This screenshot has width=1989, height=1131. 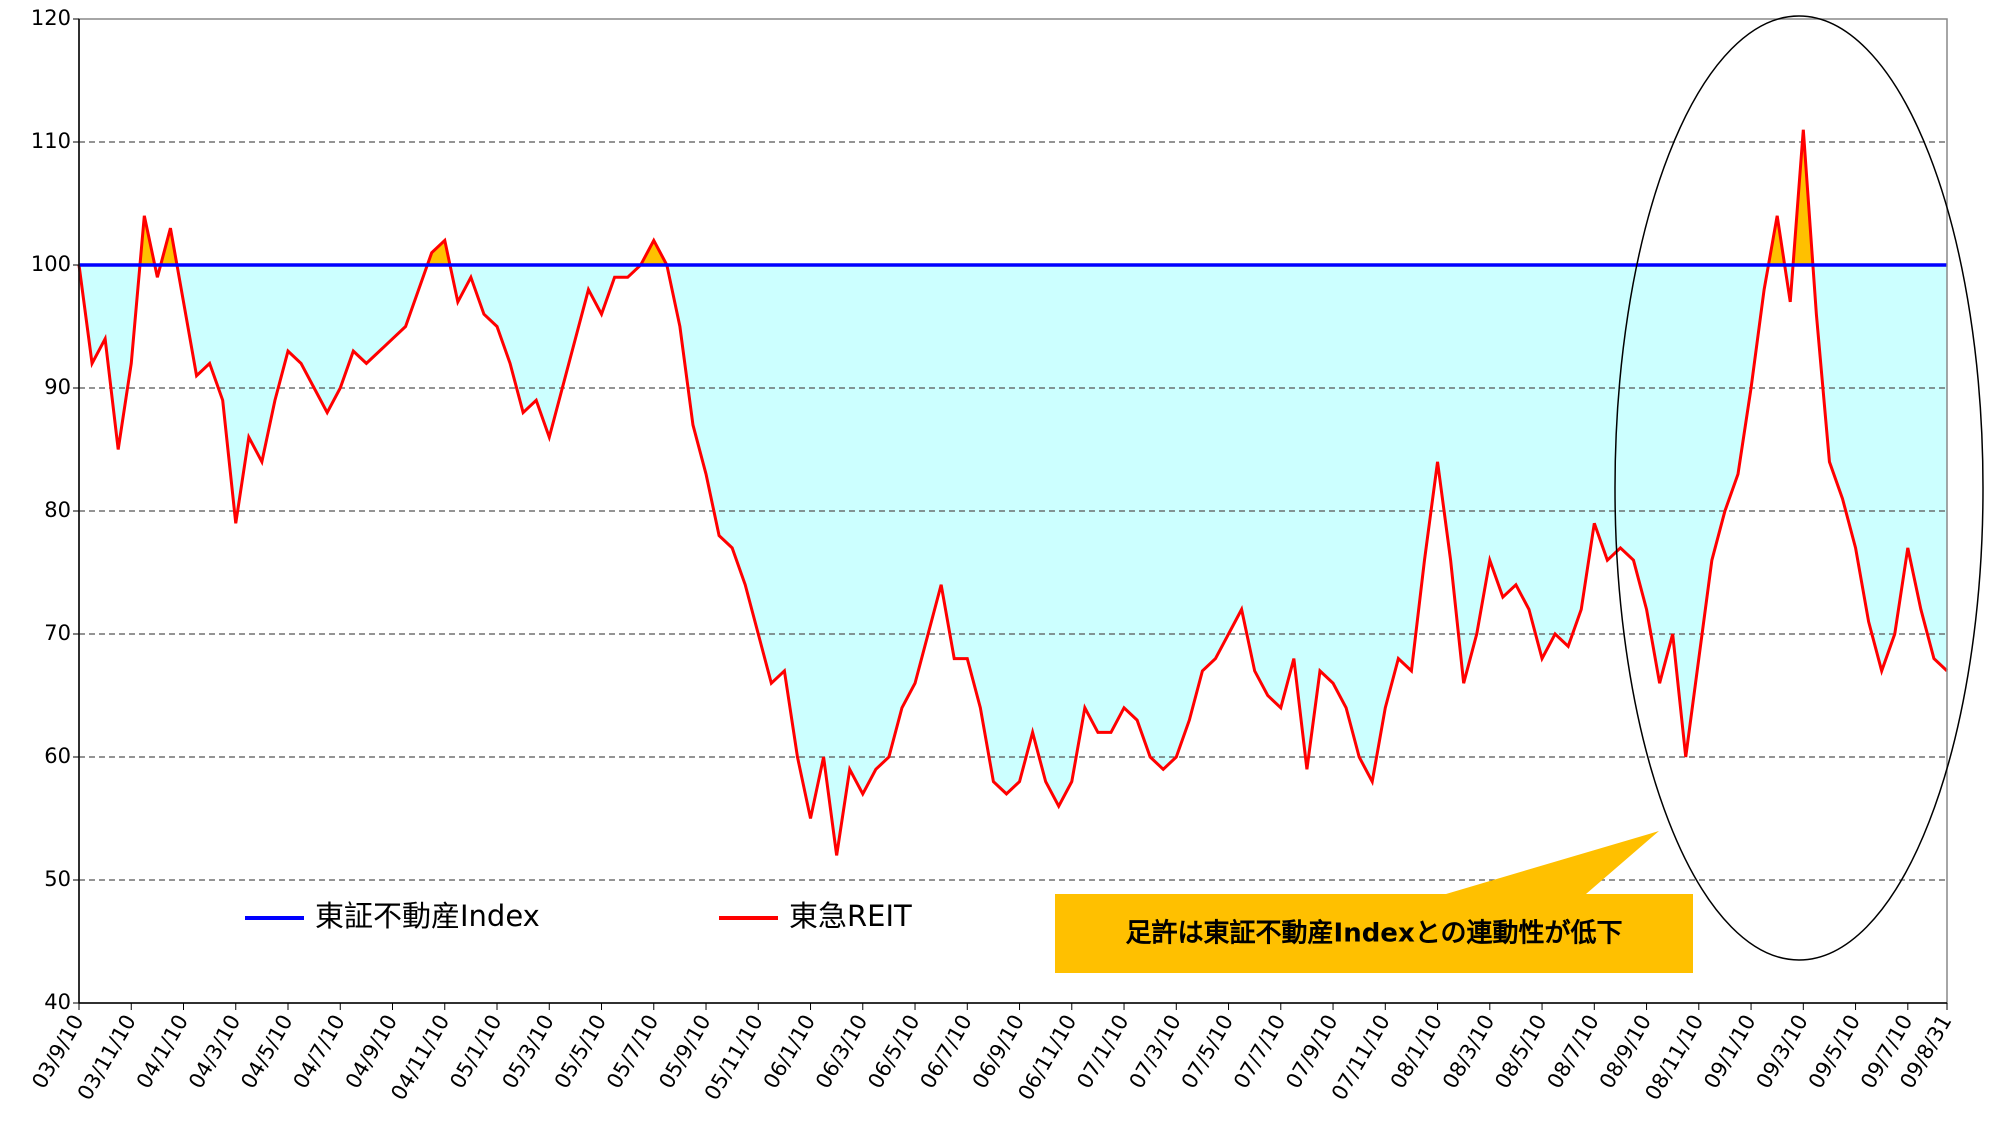 What do you see at coordinates (57, 510) in the screenshot?
I see `y-tick-label: 80` at bounding box center [57, 510].